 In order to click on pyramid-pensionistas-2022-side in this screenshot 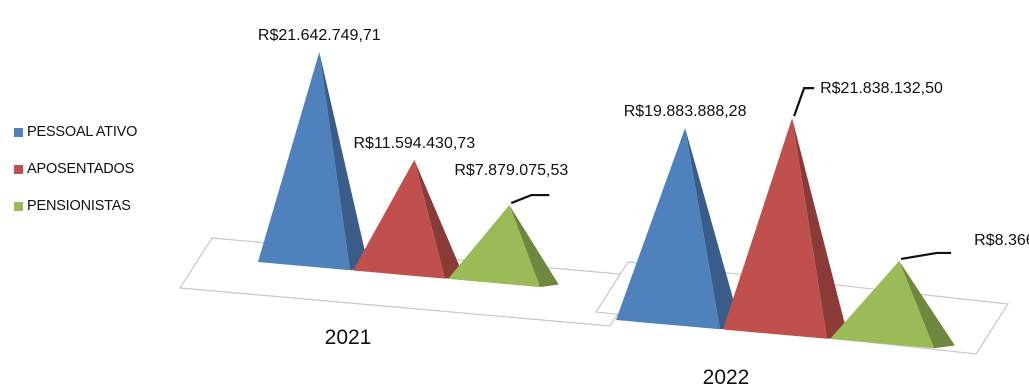, I will do `click(927, 304)`.